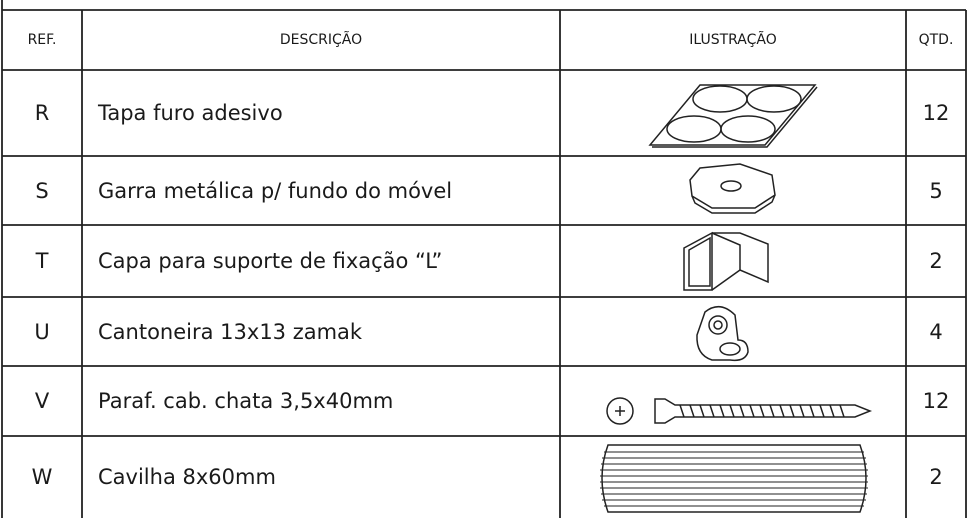 This screenshot has width=969, height=518. I want to click on ref-cell: R, so click(42, 113).